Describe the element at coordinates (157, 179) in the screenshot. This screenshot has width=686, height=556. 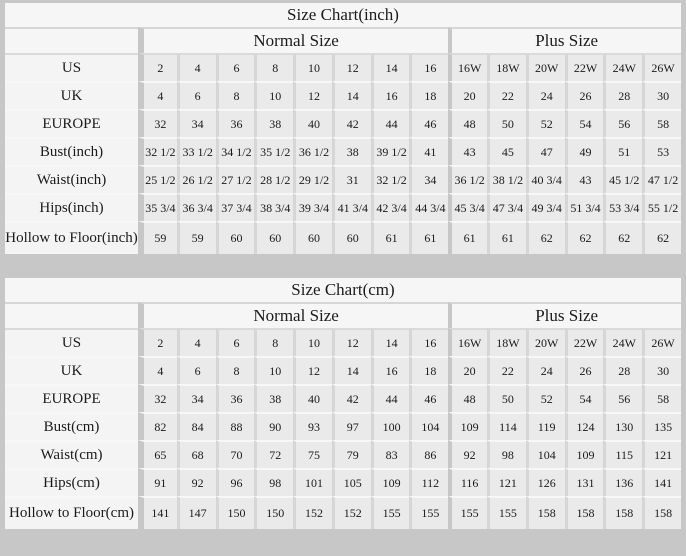
I see `size-cell: 25 1/2` at that location.